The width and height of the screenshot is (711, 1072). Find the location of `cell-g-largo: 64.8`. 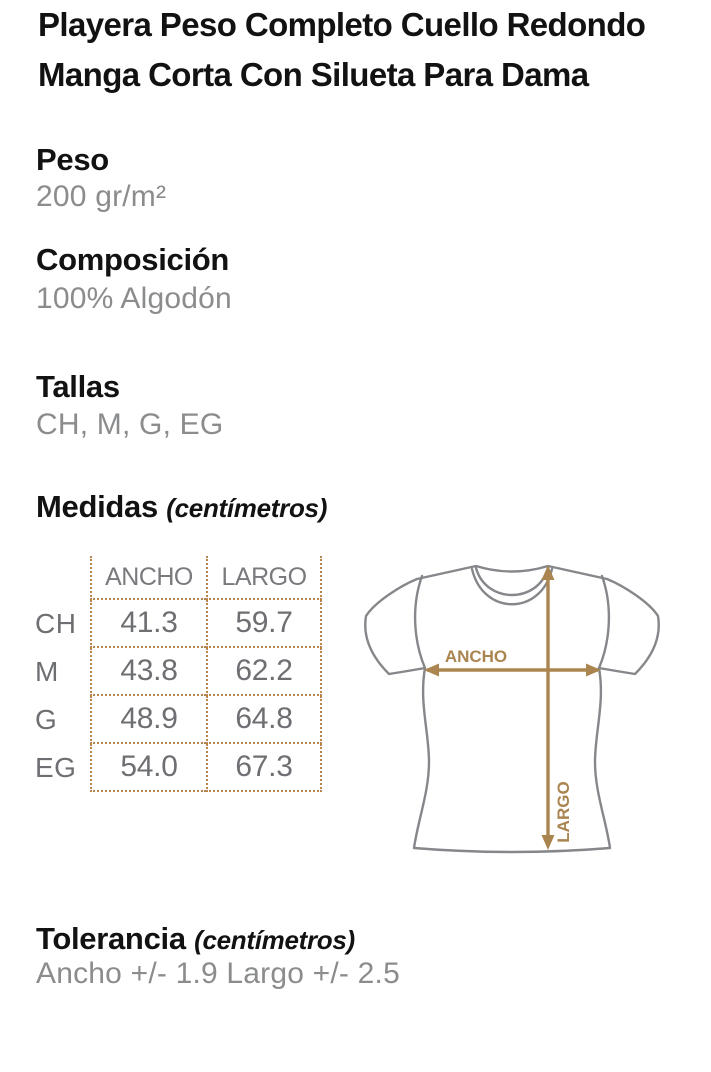

cell-g-largo: 64.8 is located at coordinates (264, 720).